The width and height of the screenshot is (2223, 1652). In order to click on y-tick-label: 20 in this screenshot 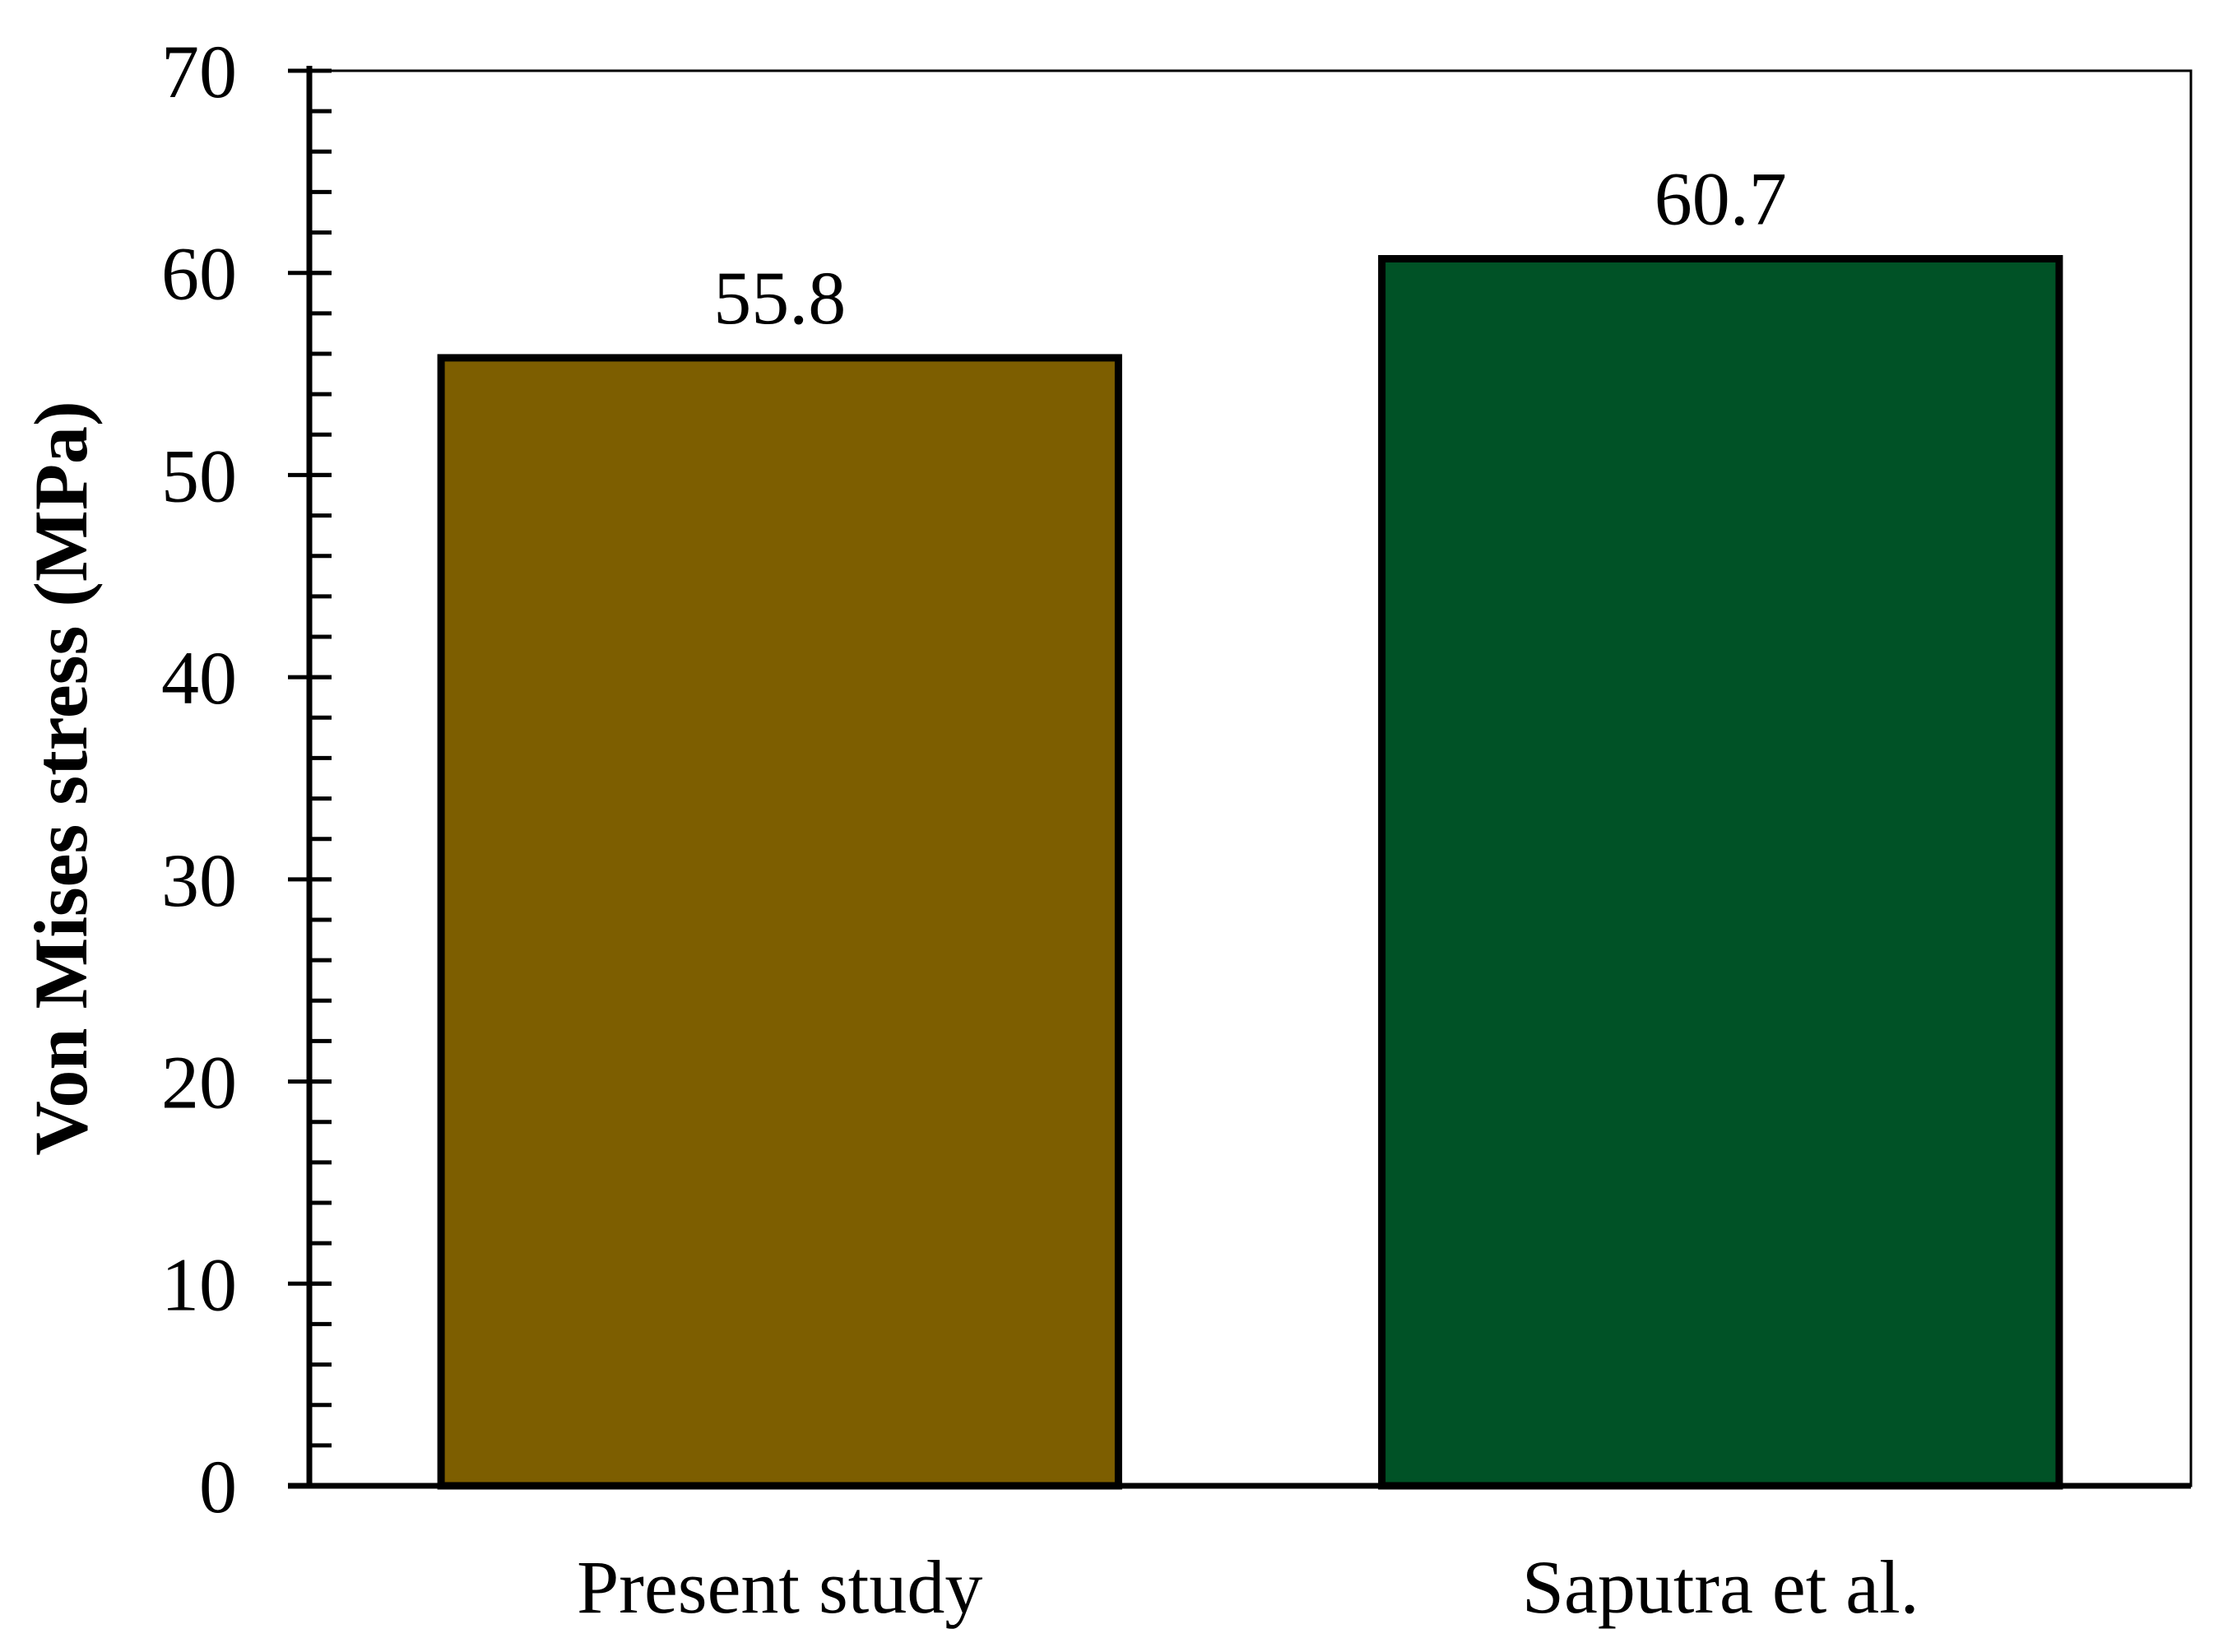, I will do `click(199, 1083)`.